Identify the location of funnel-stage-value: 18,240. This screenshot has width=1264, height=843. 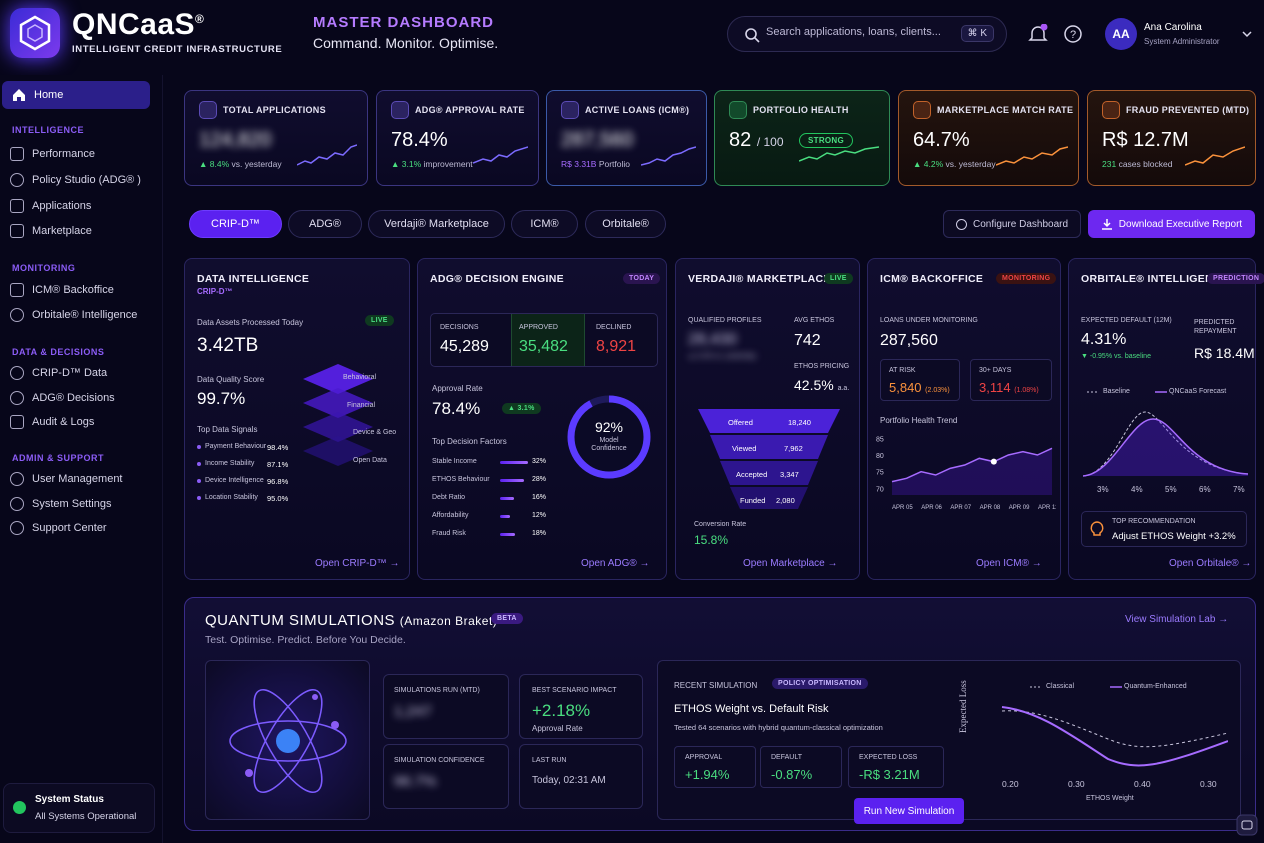
(799, 422).